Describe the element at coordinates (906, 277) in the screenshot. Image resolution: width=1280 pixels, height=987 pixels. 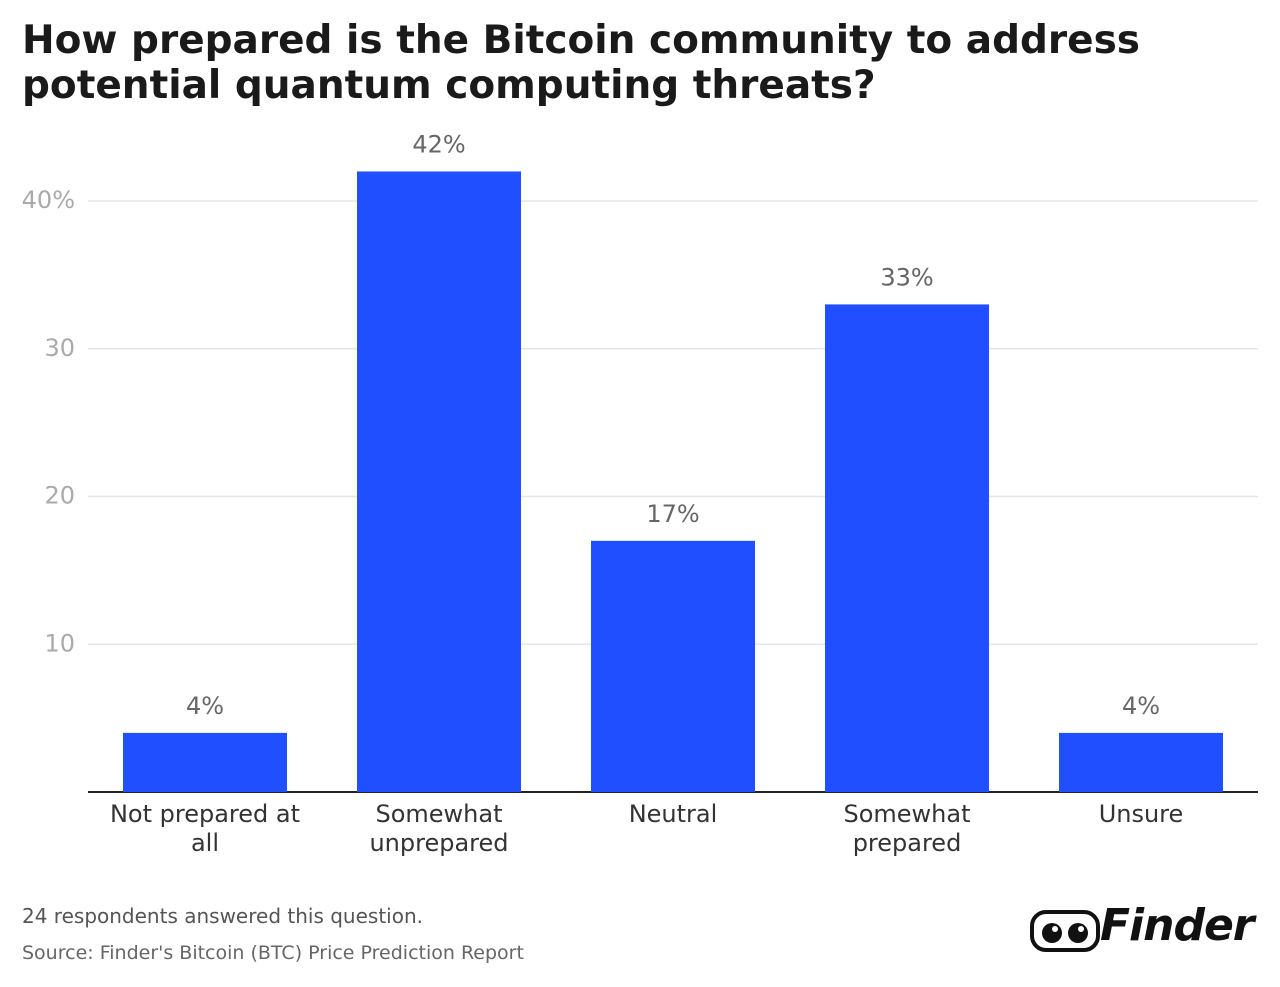
I see `value-label: 33%` at that location.